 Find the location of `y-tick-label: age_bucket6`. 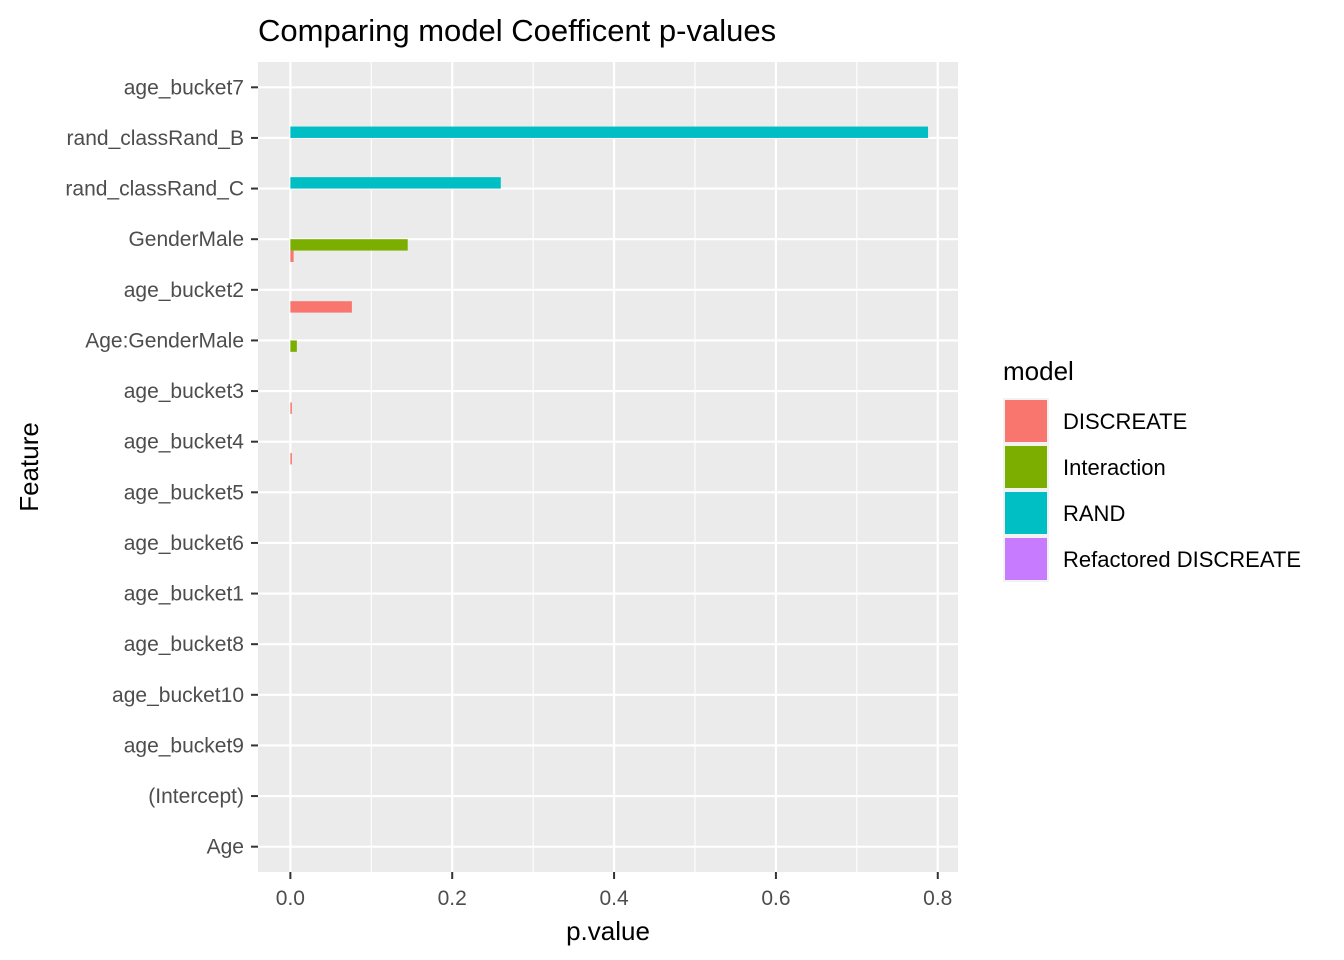

y-tick-label: age_bucket6 is located at coordinates (184, 543).